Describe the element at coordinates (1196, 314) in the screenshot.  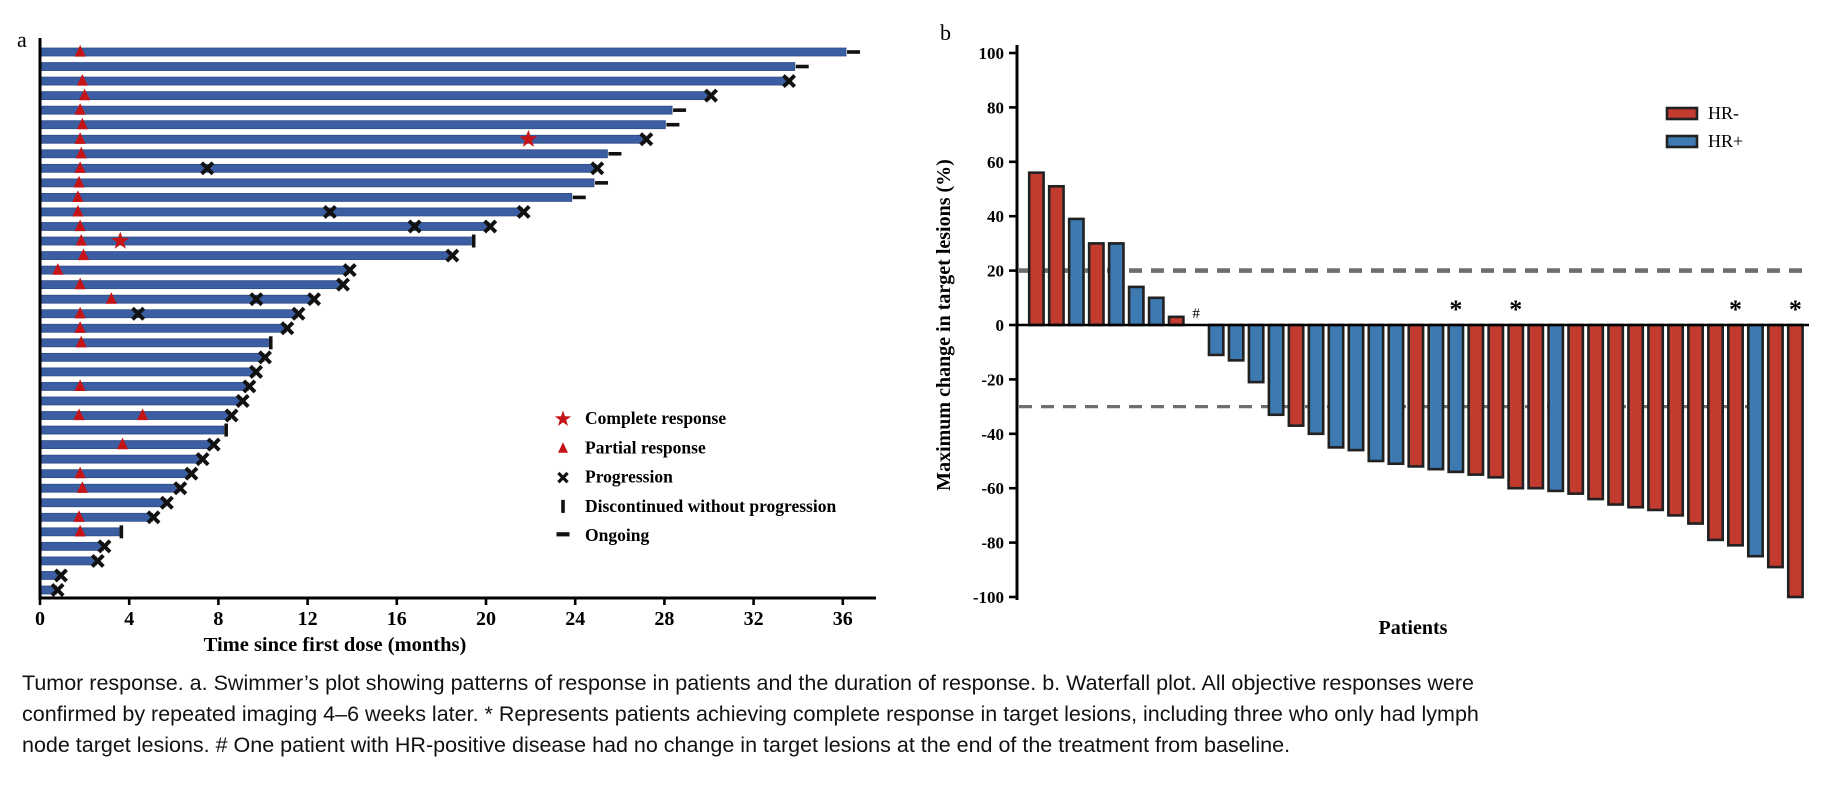
I see `no-change-hash: #` at that location.